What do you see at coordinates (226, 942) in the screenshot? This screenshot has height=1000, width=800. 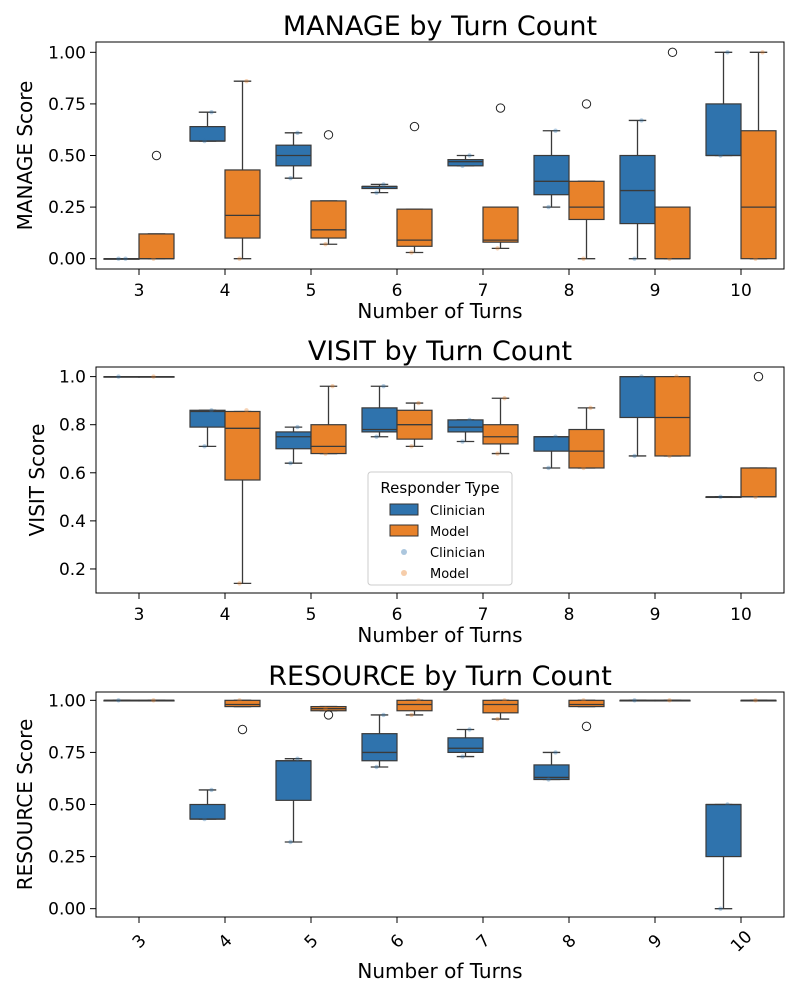 I see `x-tick-label: 4` at bounding box center [226, 942].